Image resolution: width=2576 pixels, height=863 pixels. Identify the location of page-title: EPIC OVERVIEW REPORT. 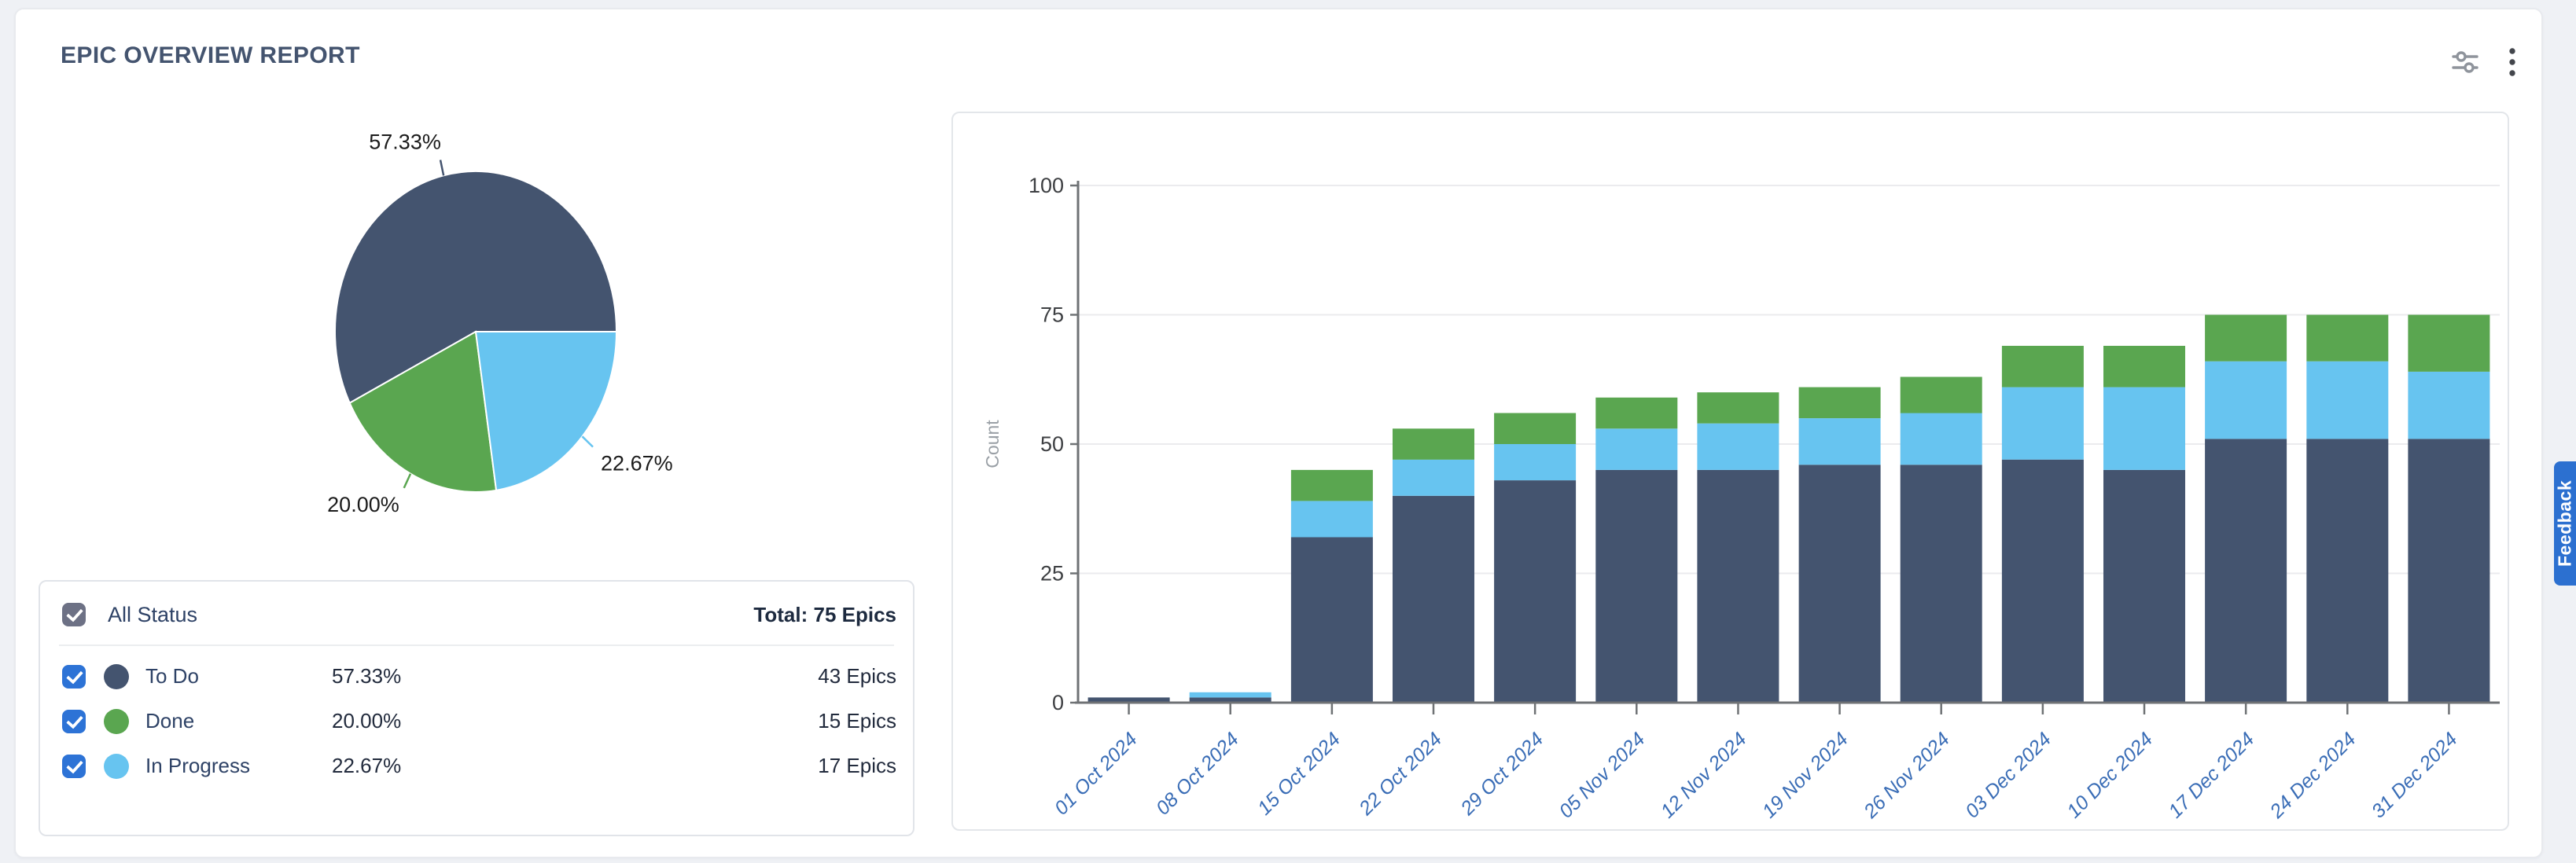
(210, 55).